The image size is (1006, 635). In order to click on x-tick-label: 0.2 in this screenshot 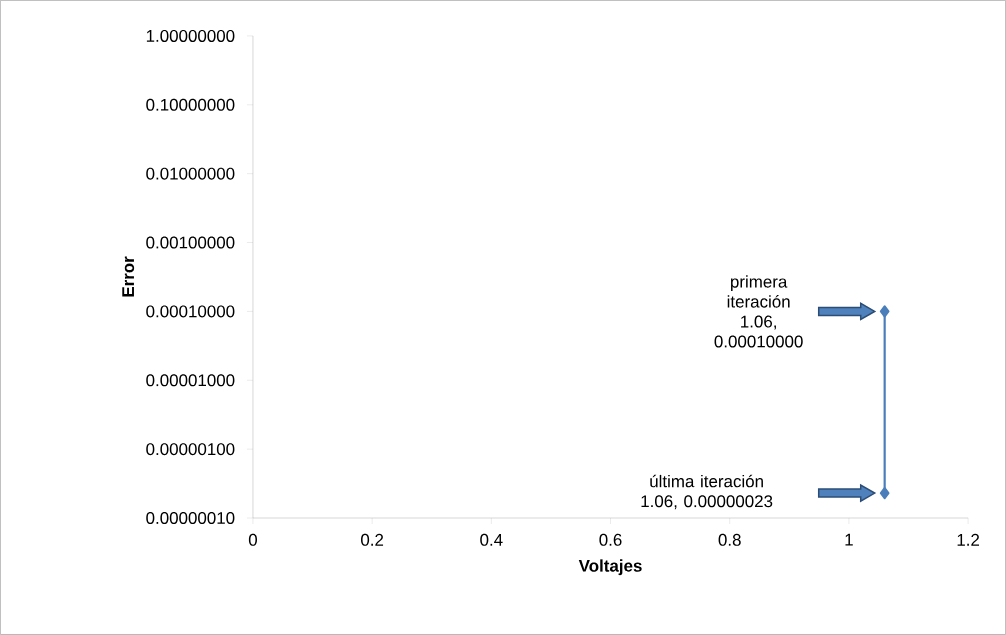, I will do `click(372, 539)`.